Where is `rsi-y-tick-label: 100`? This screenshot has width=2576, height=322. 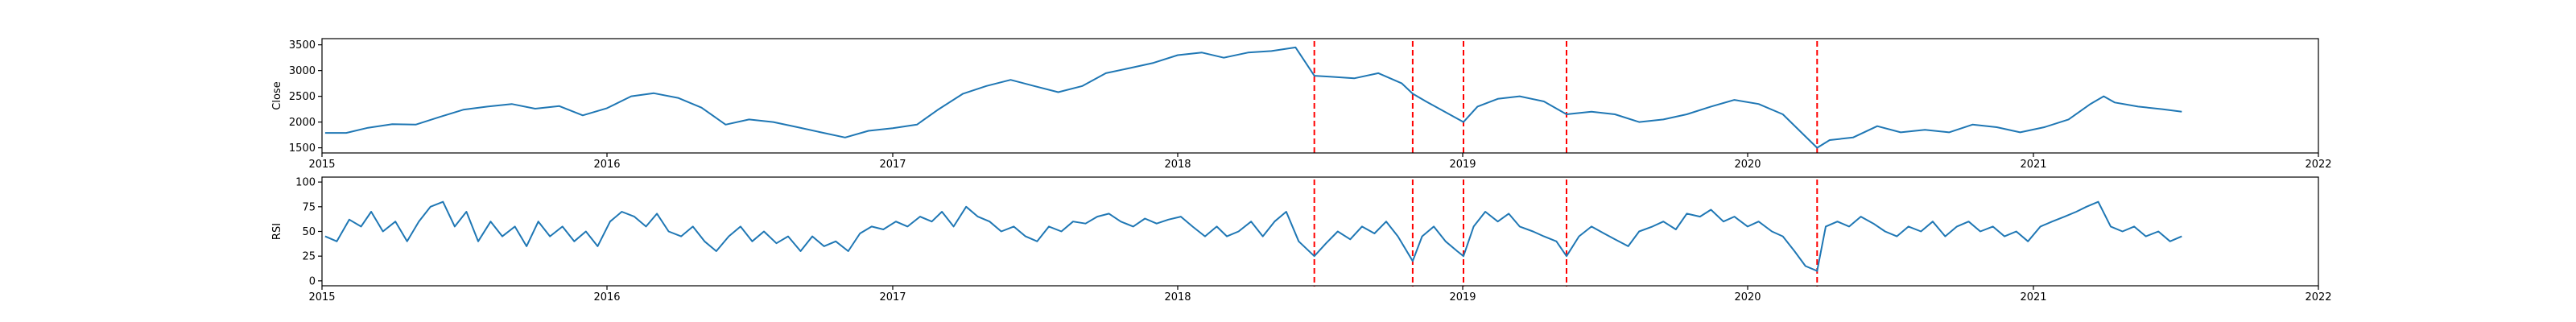 rsi-y-tick-label: 100 is located at coordinates (305, 183).